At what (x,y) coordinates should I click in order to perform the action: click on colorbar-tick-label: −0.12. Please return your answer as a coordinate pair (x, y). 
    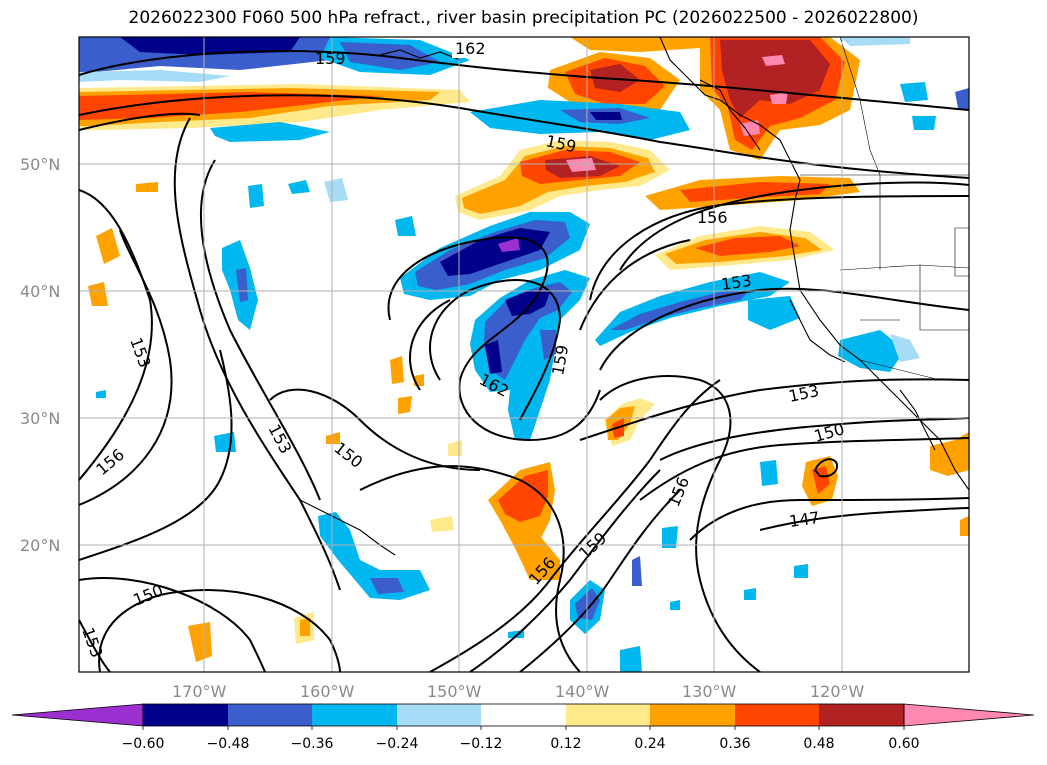
    Looking at the image, I should click on (481, 744).